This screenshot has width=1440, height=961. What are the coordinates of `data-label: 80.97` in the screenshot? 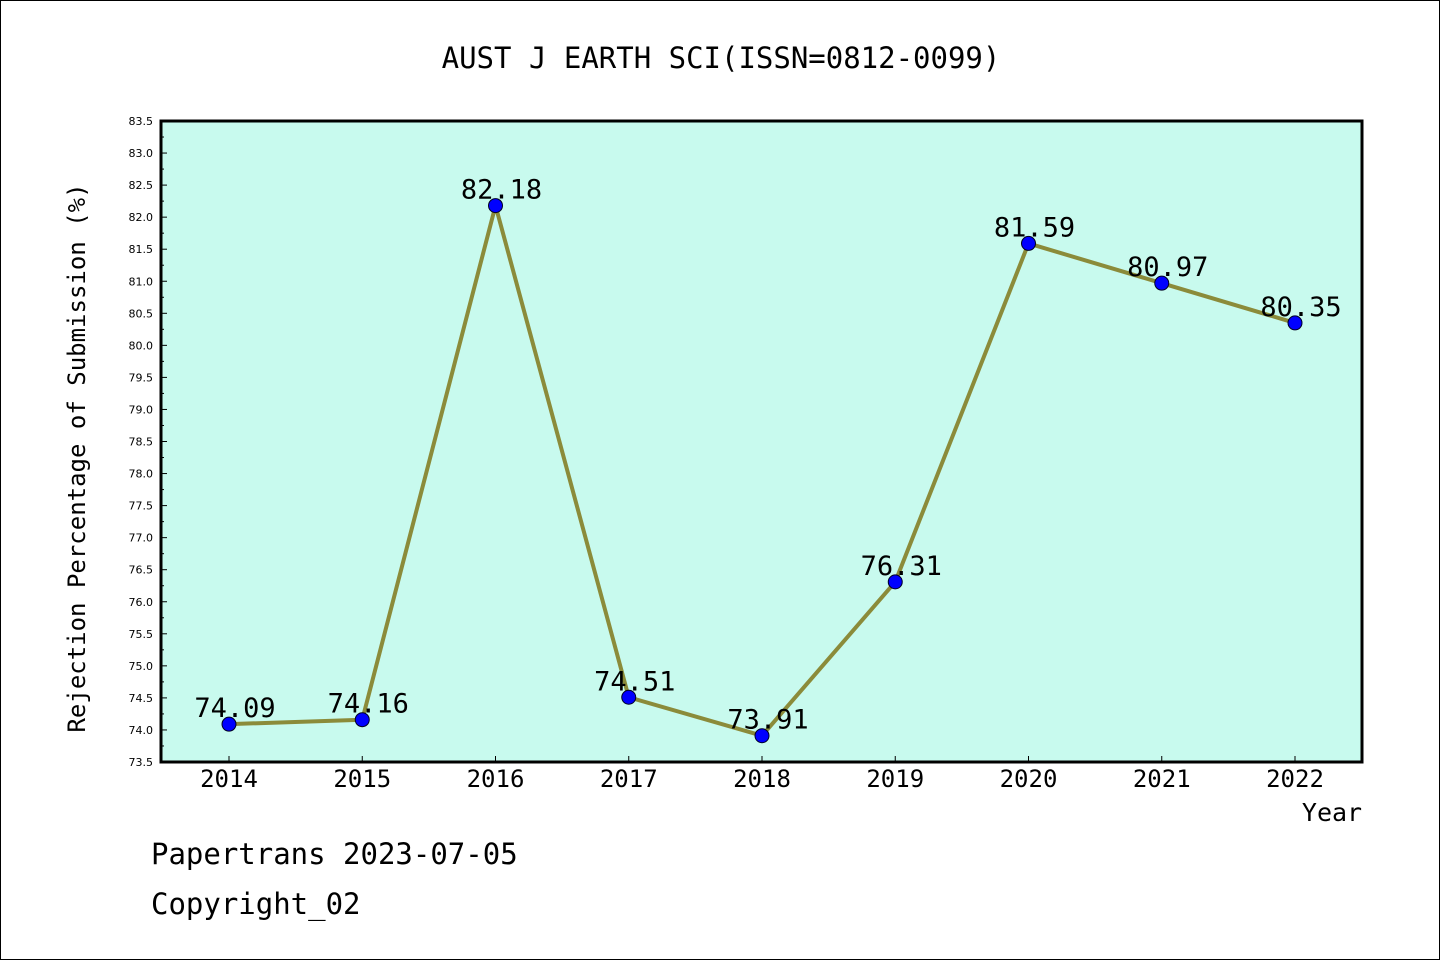 It's located at (1167, 267).